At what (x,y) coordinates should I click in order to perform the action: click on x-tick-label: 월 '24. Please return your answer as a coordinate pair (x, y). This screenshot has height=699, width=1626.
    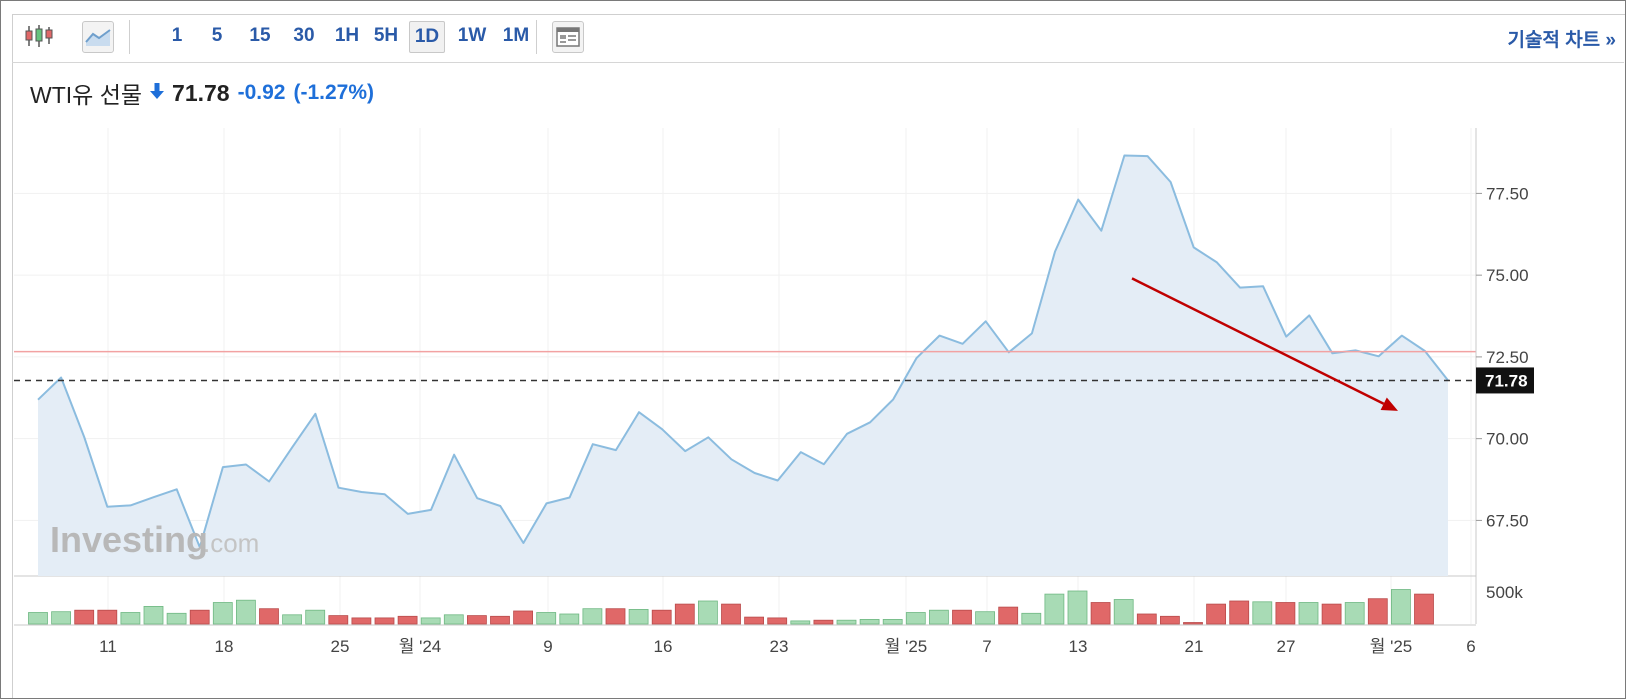
    Looking at the image, I should click on (420, 646).